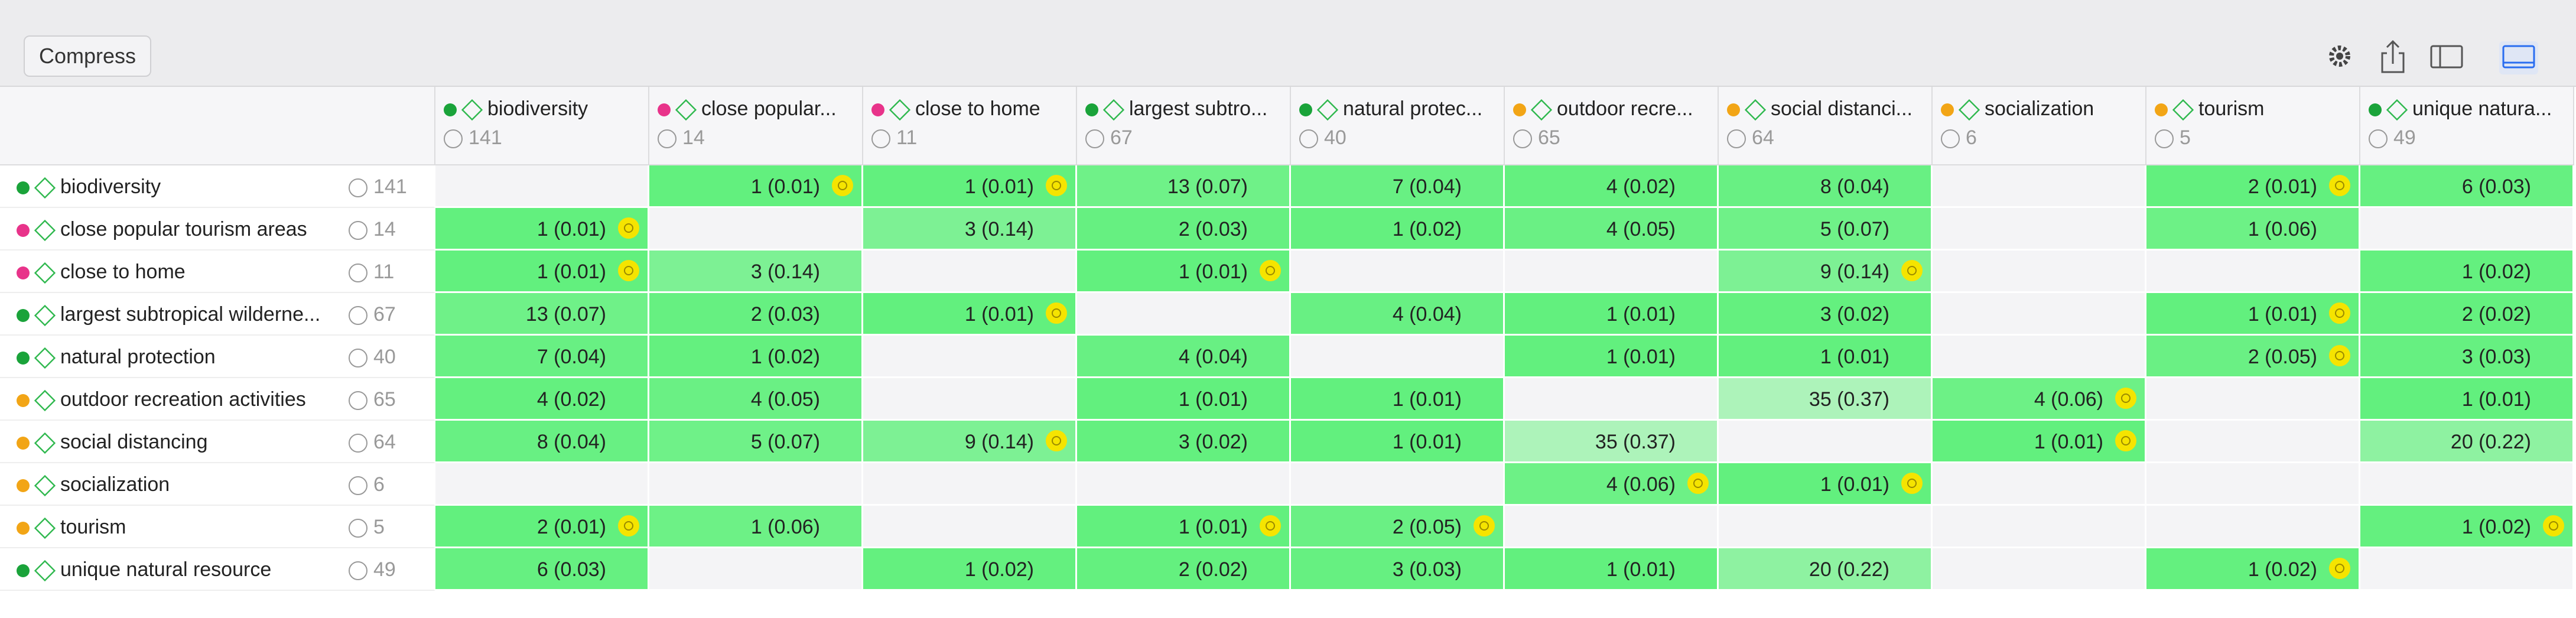 This screenshot has height=618, width=2576. I want to click on cell-value: 4 (0.02), so click(571, 399).